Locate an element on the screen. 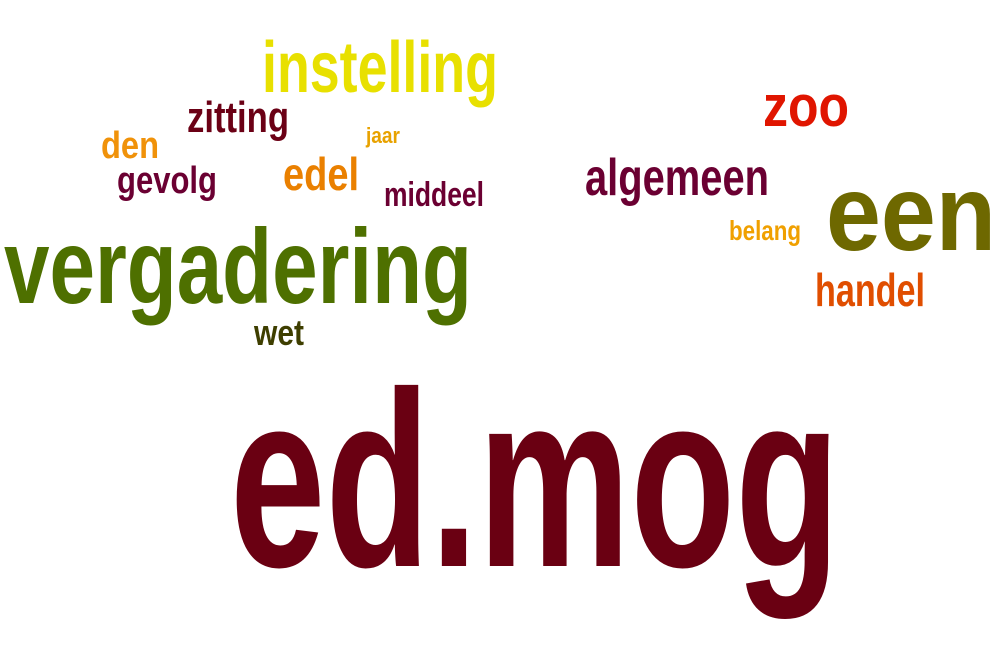  word-den: den is located at coordinates (130, 146).